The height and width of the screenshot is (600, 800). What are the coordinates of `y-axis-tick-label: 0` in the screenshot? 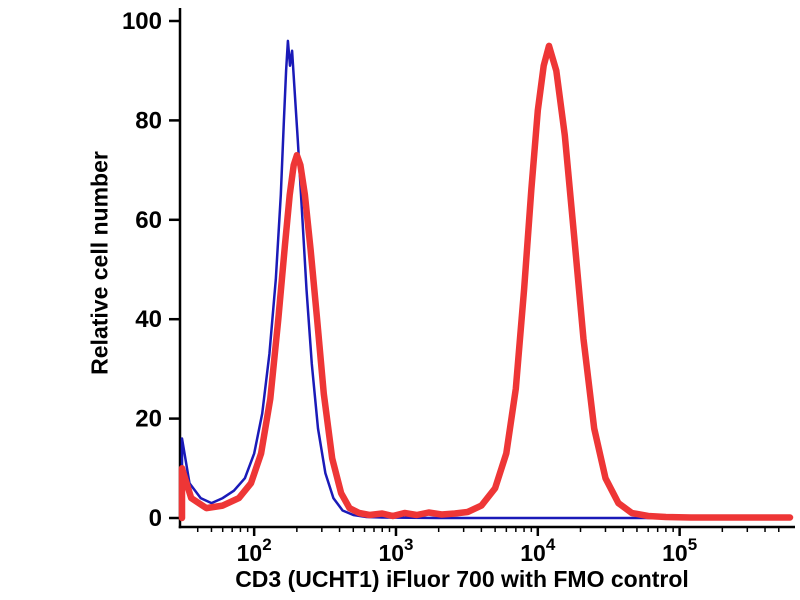 It's located at (155, 518).